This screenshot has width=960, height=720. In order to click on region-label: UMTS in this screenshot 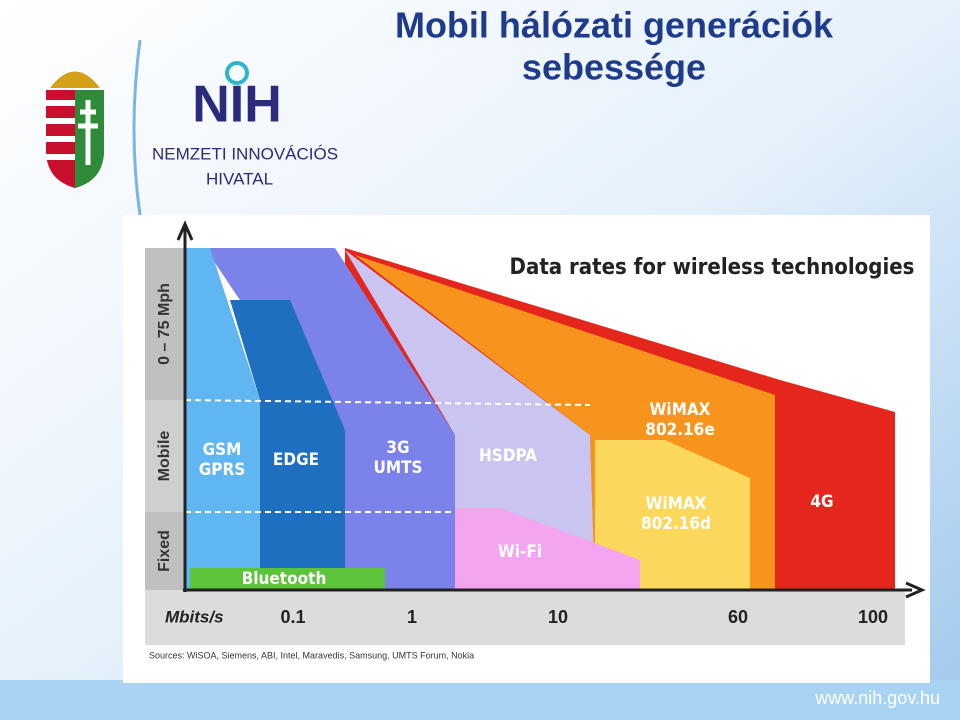, I will do `click(397, 468)`.